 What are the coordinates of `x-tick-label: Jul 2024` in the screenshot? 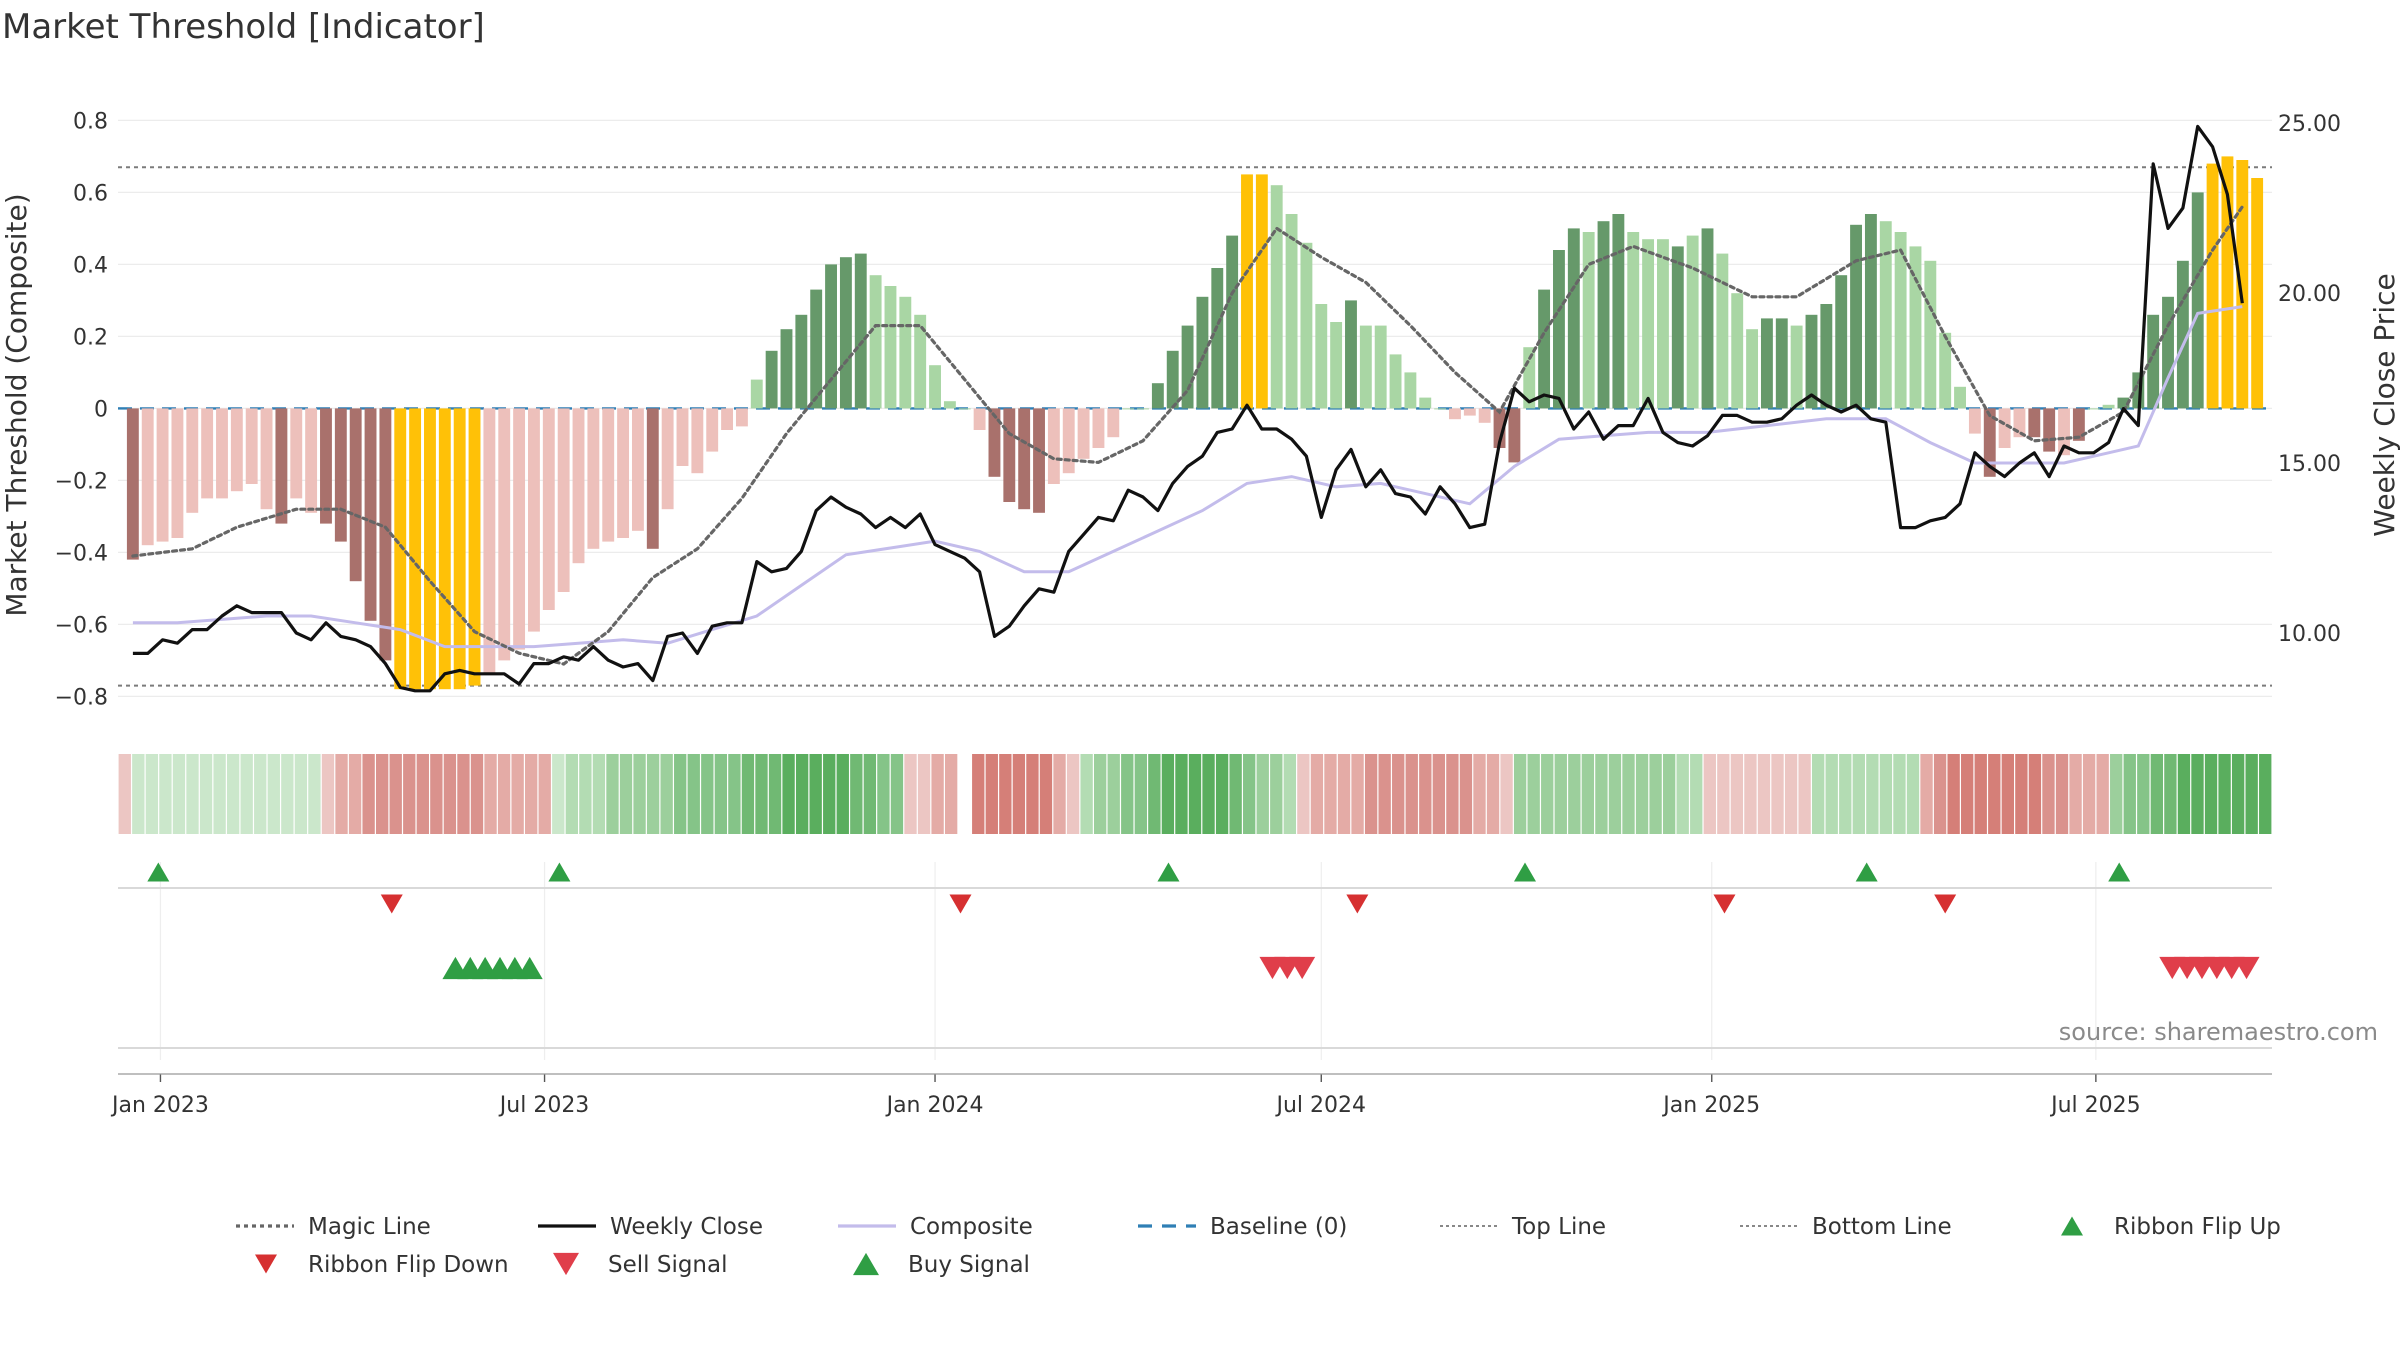 It's located at (1321, 1105).